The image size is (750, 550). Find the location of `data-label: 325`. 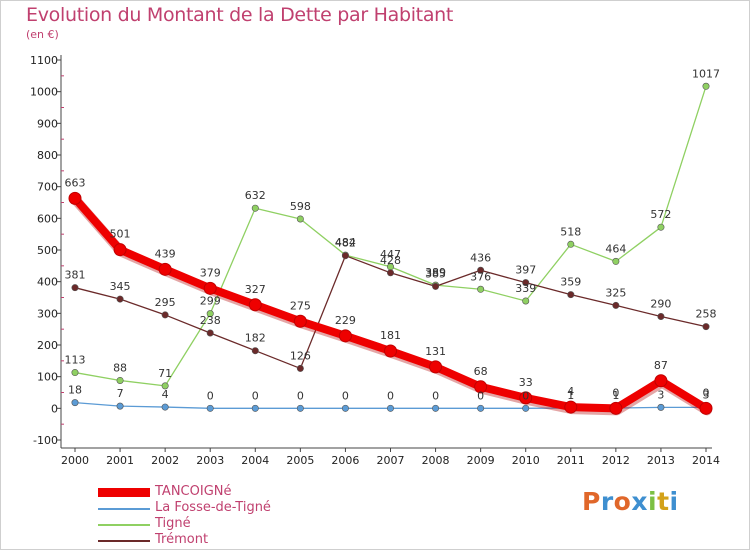

data-label: 325 is located at coordinates (615, 292).